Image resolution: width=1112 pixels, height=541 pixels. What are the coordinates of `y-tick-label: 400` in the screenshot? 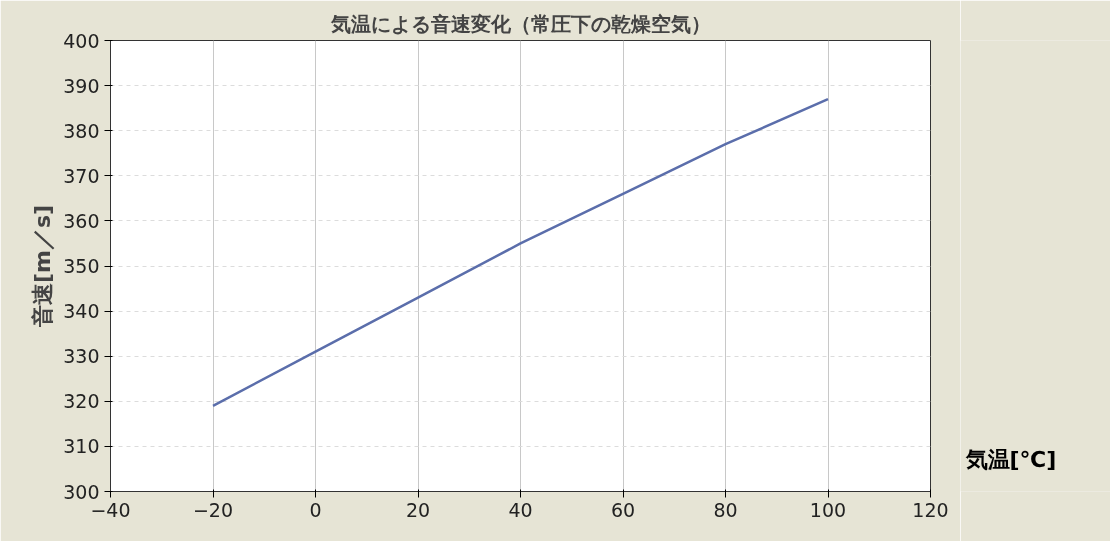 It's located at (81, 40).